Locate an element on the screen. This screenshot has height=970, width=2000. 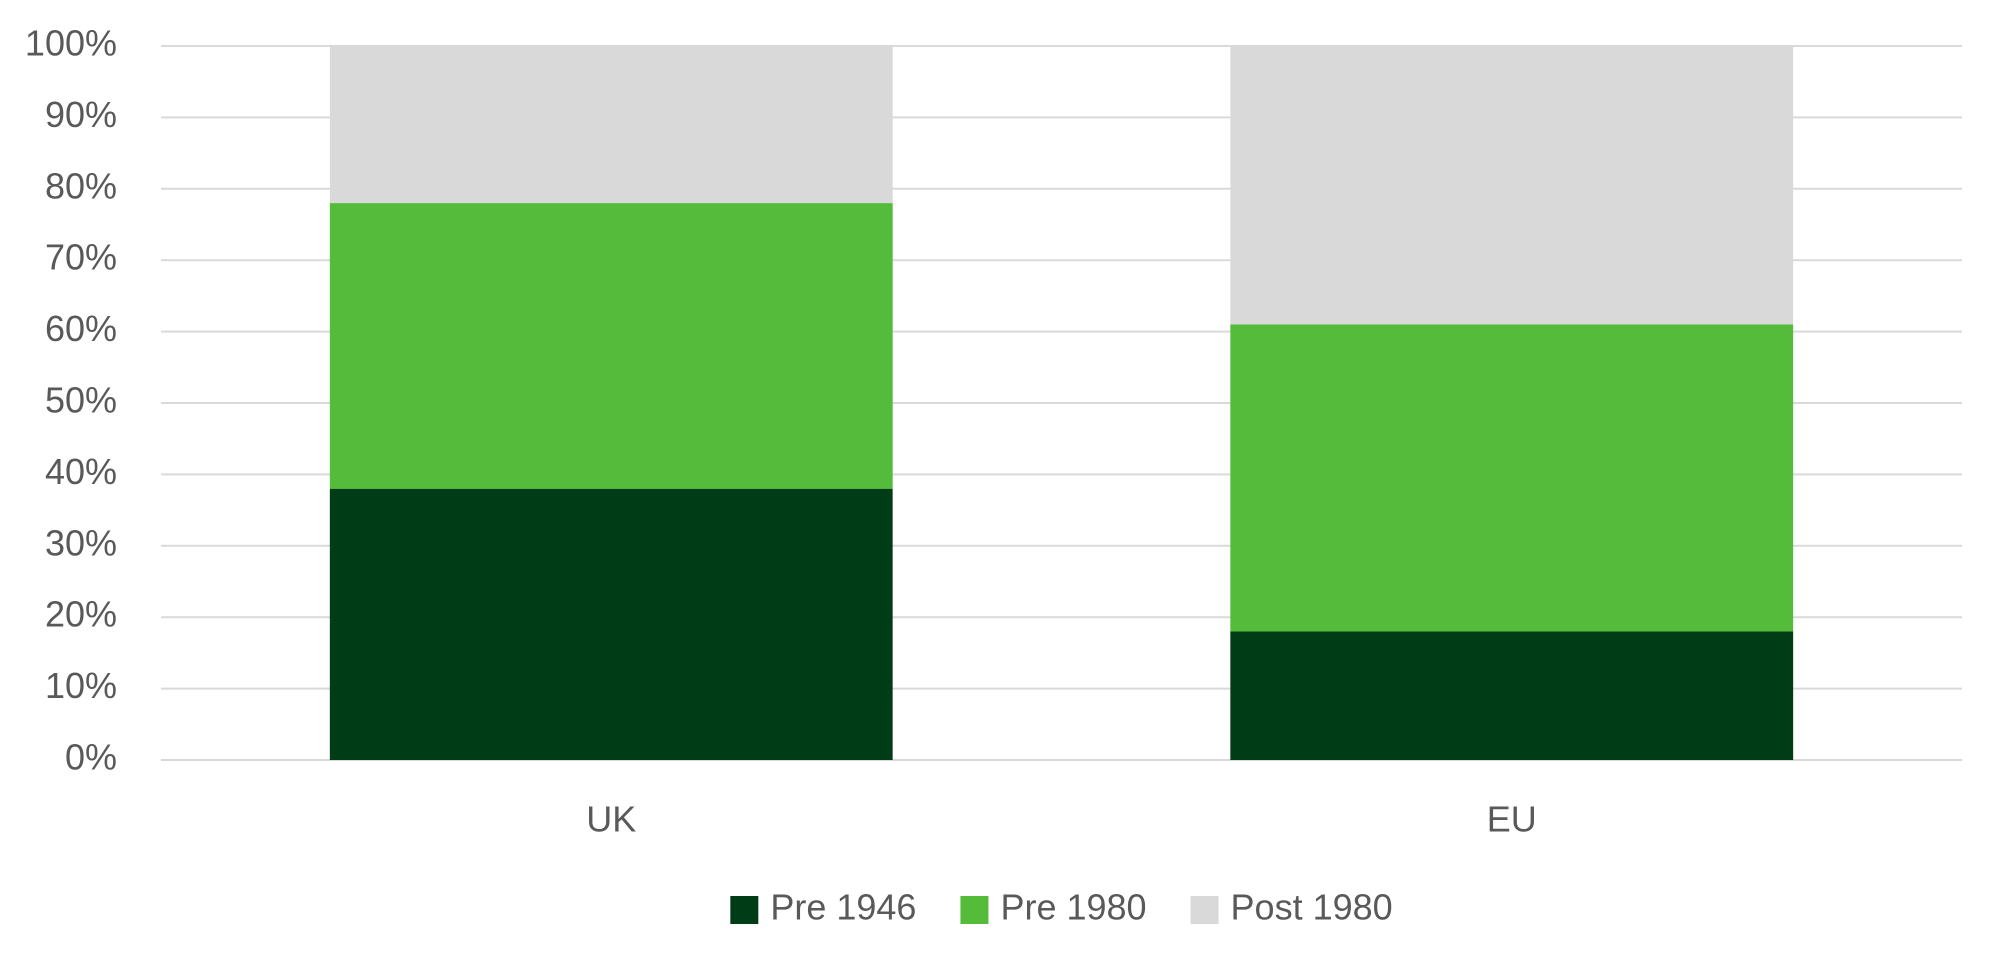
y-tick-label: 30% is located at coordinates (81, 542).